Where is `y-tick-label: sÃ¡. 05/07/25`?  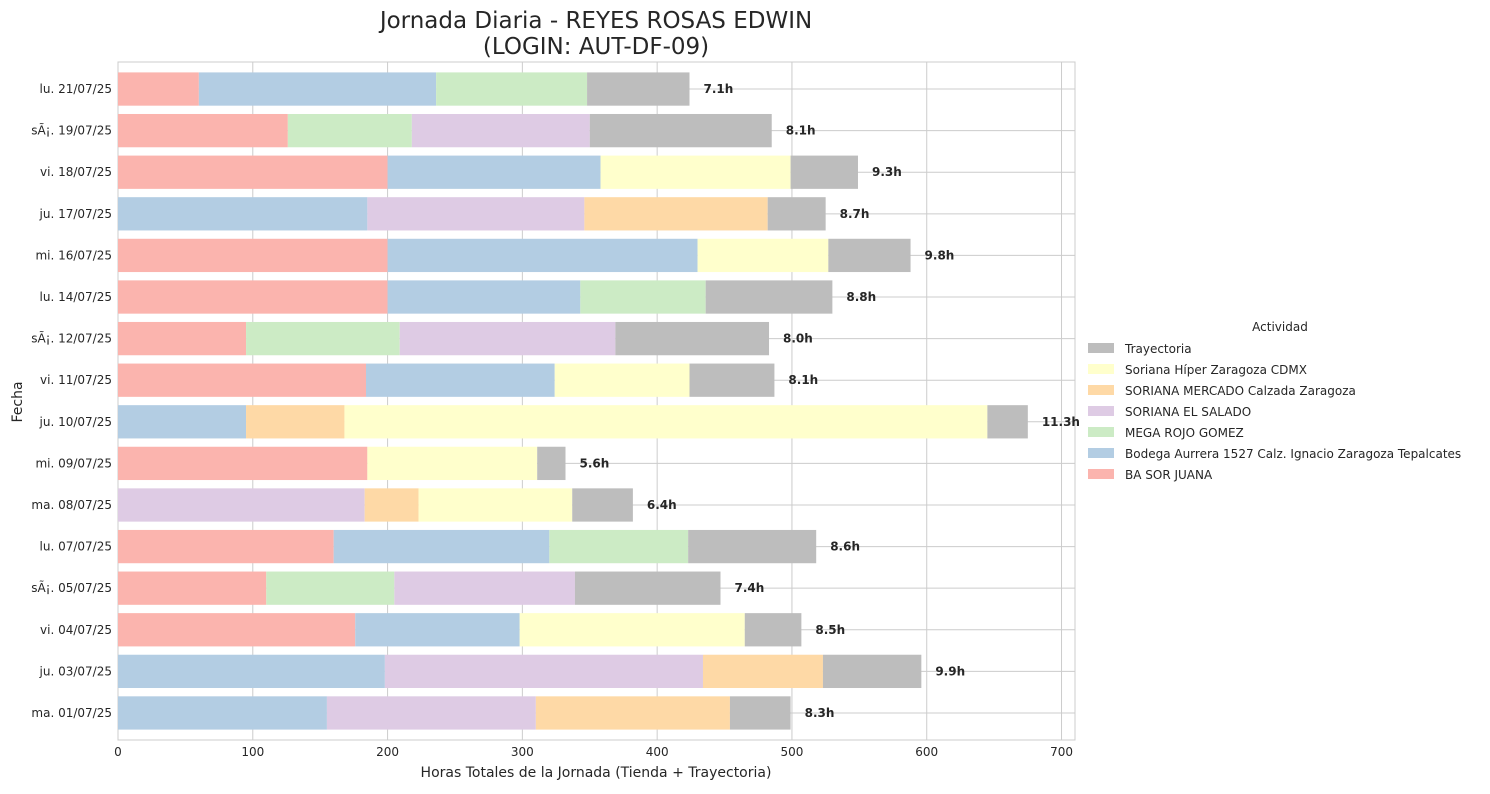
y-tick-label: sÃ¡. 05/07/25 is located at coordinates (71, 587).